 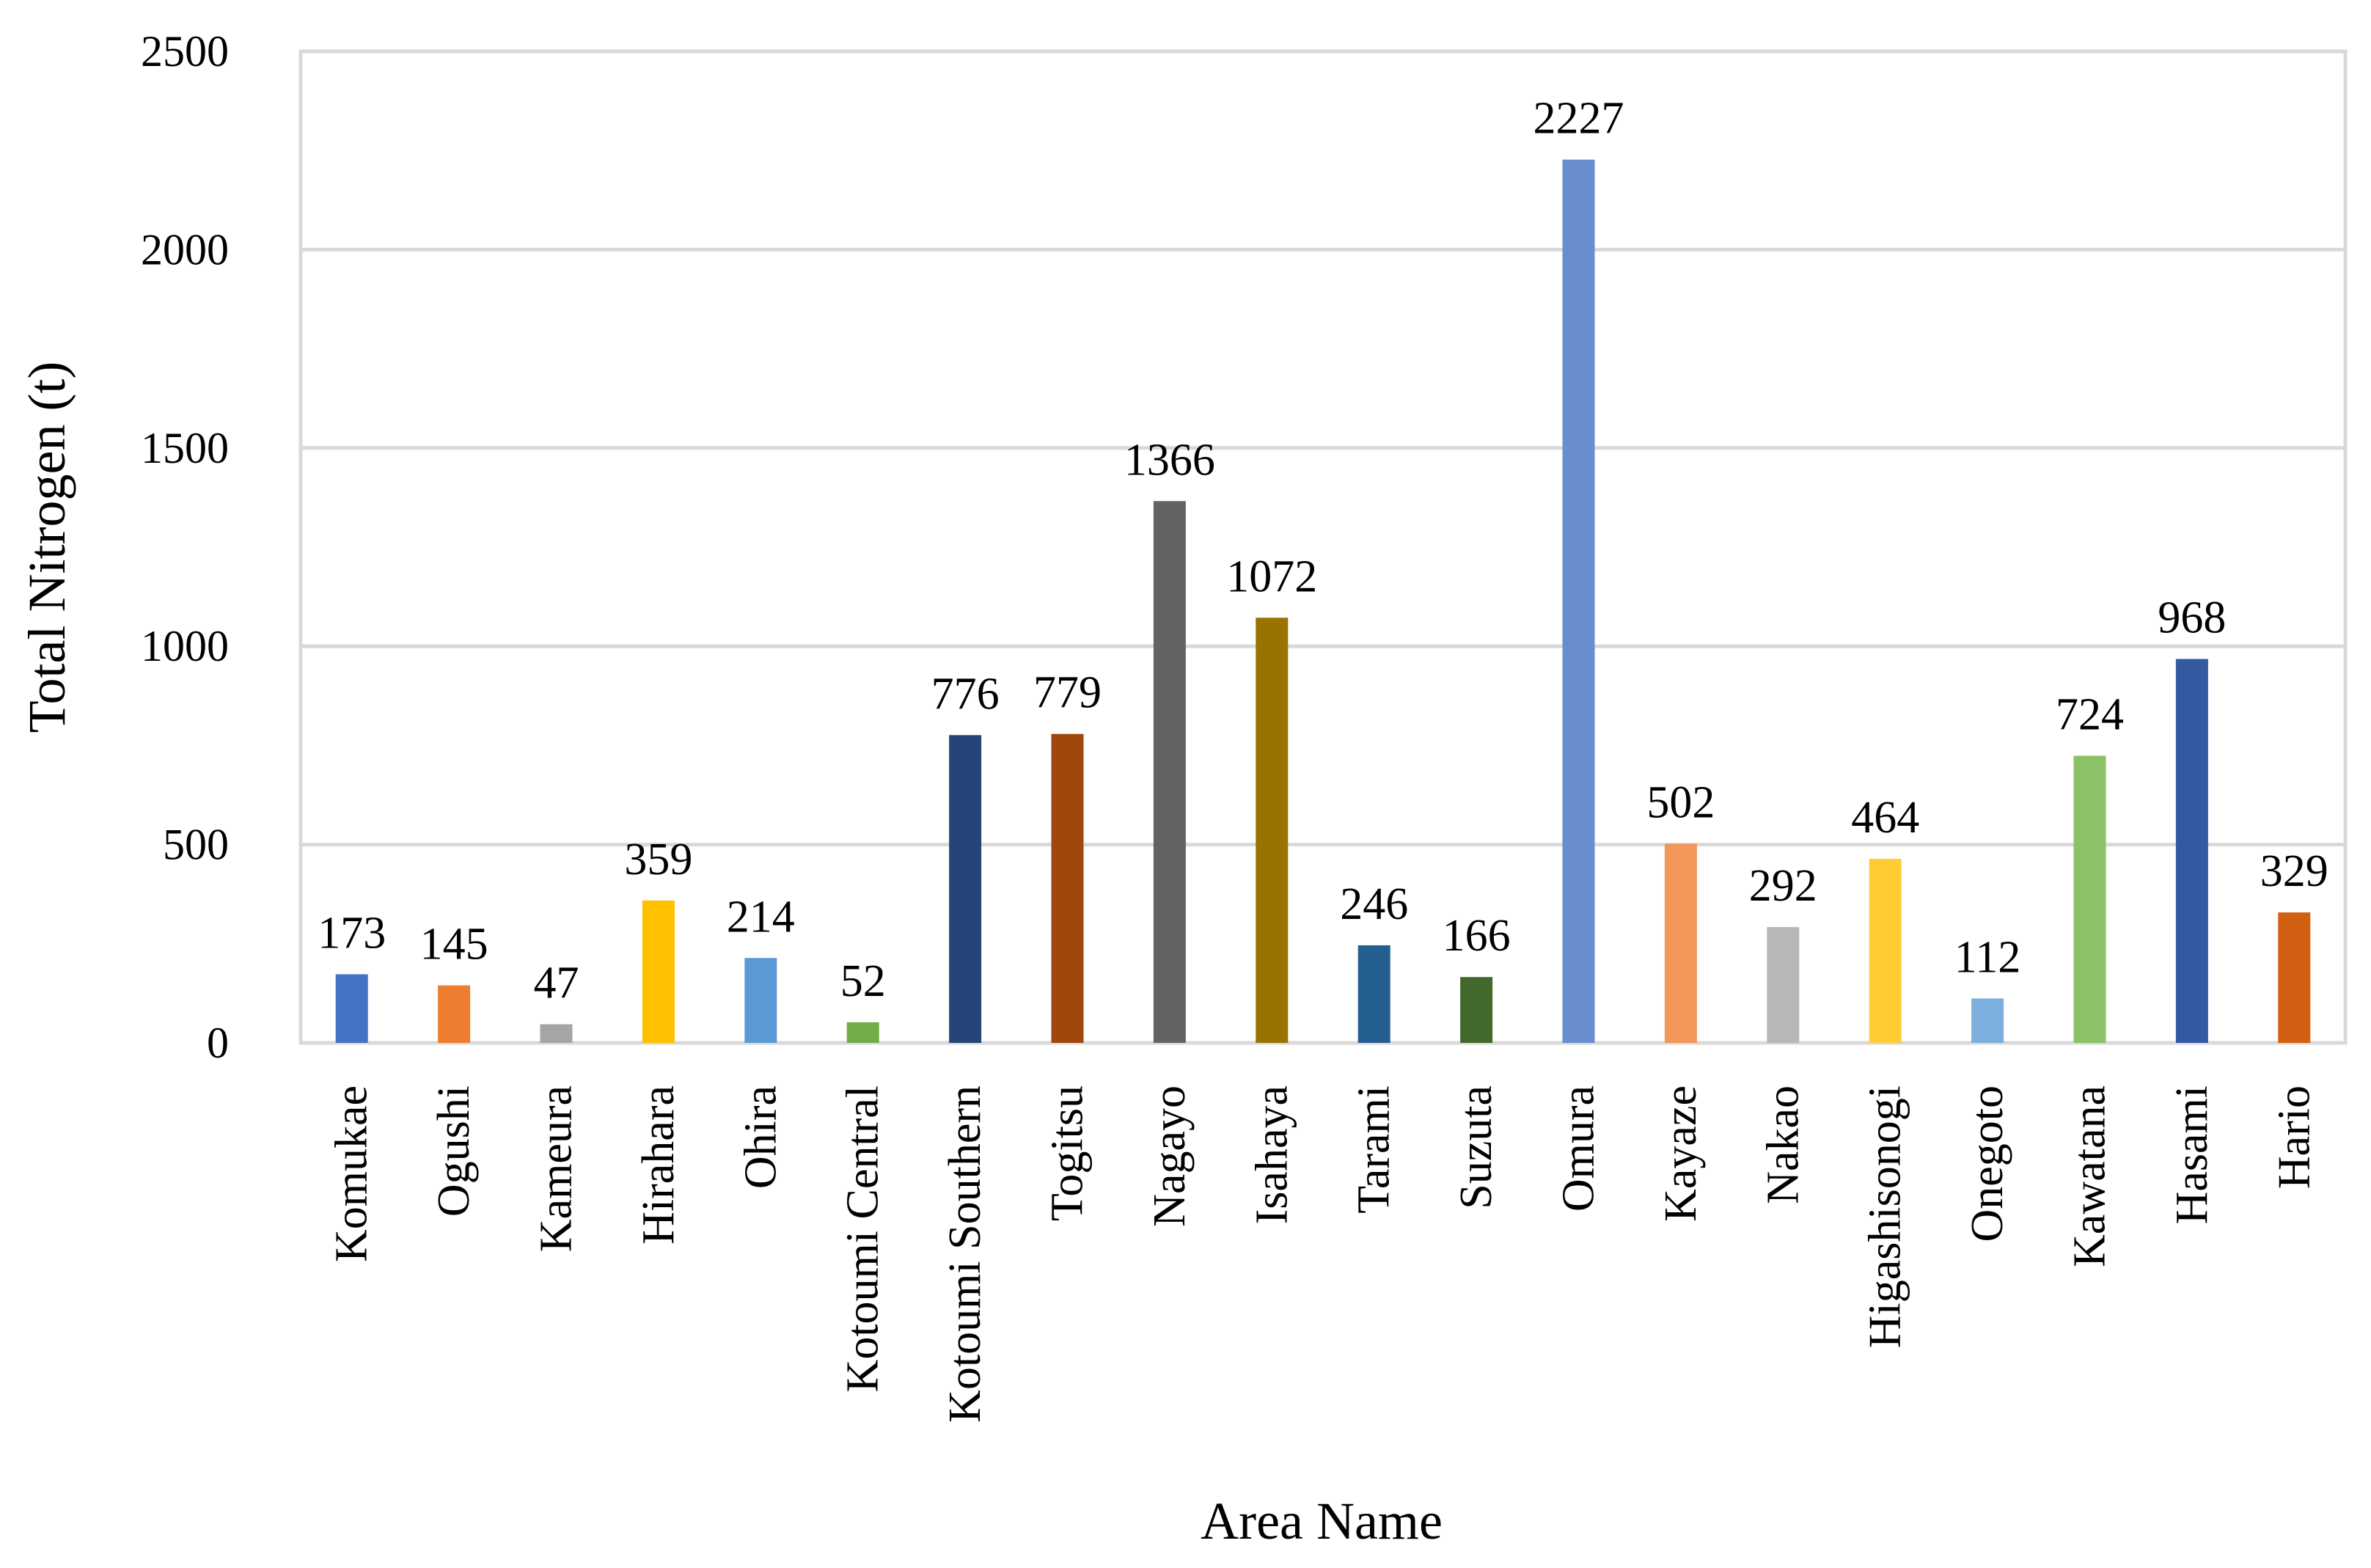 I want to click on x-category-label: Omura, so click(x=1579, y=1148).